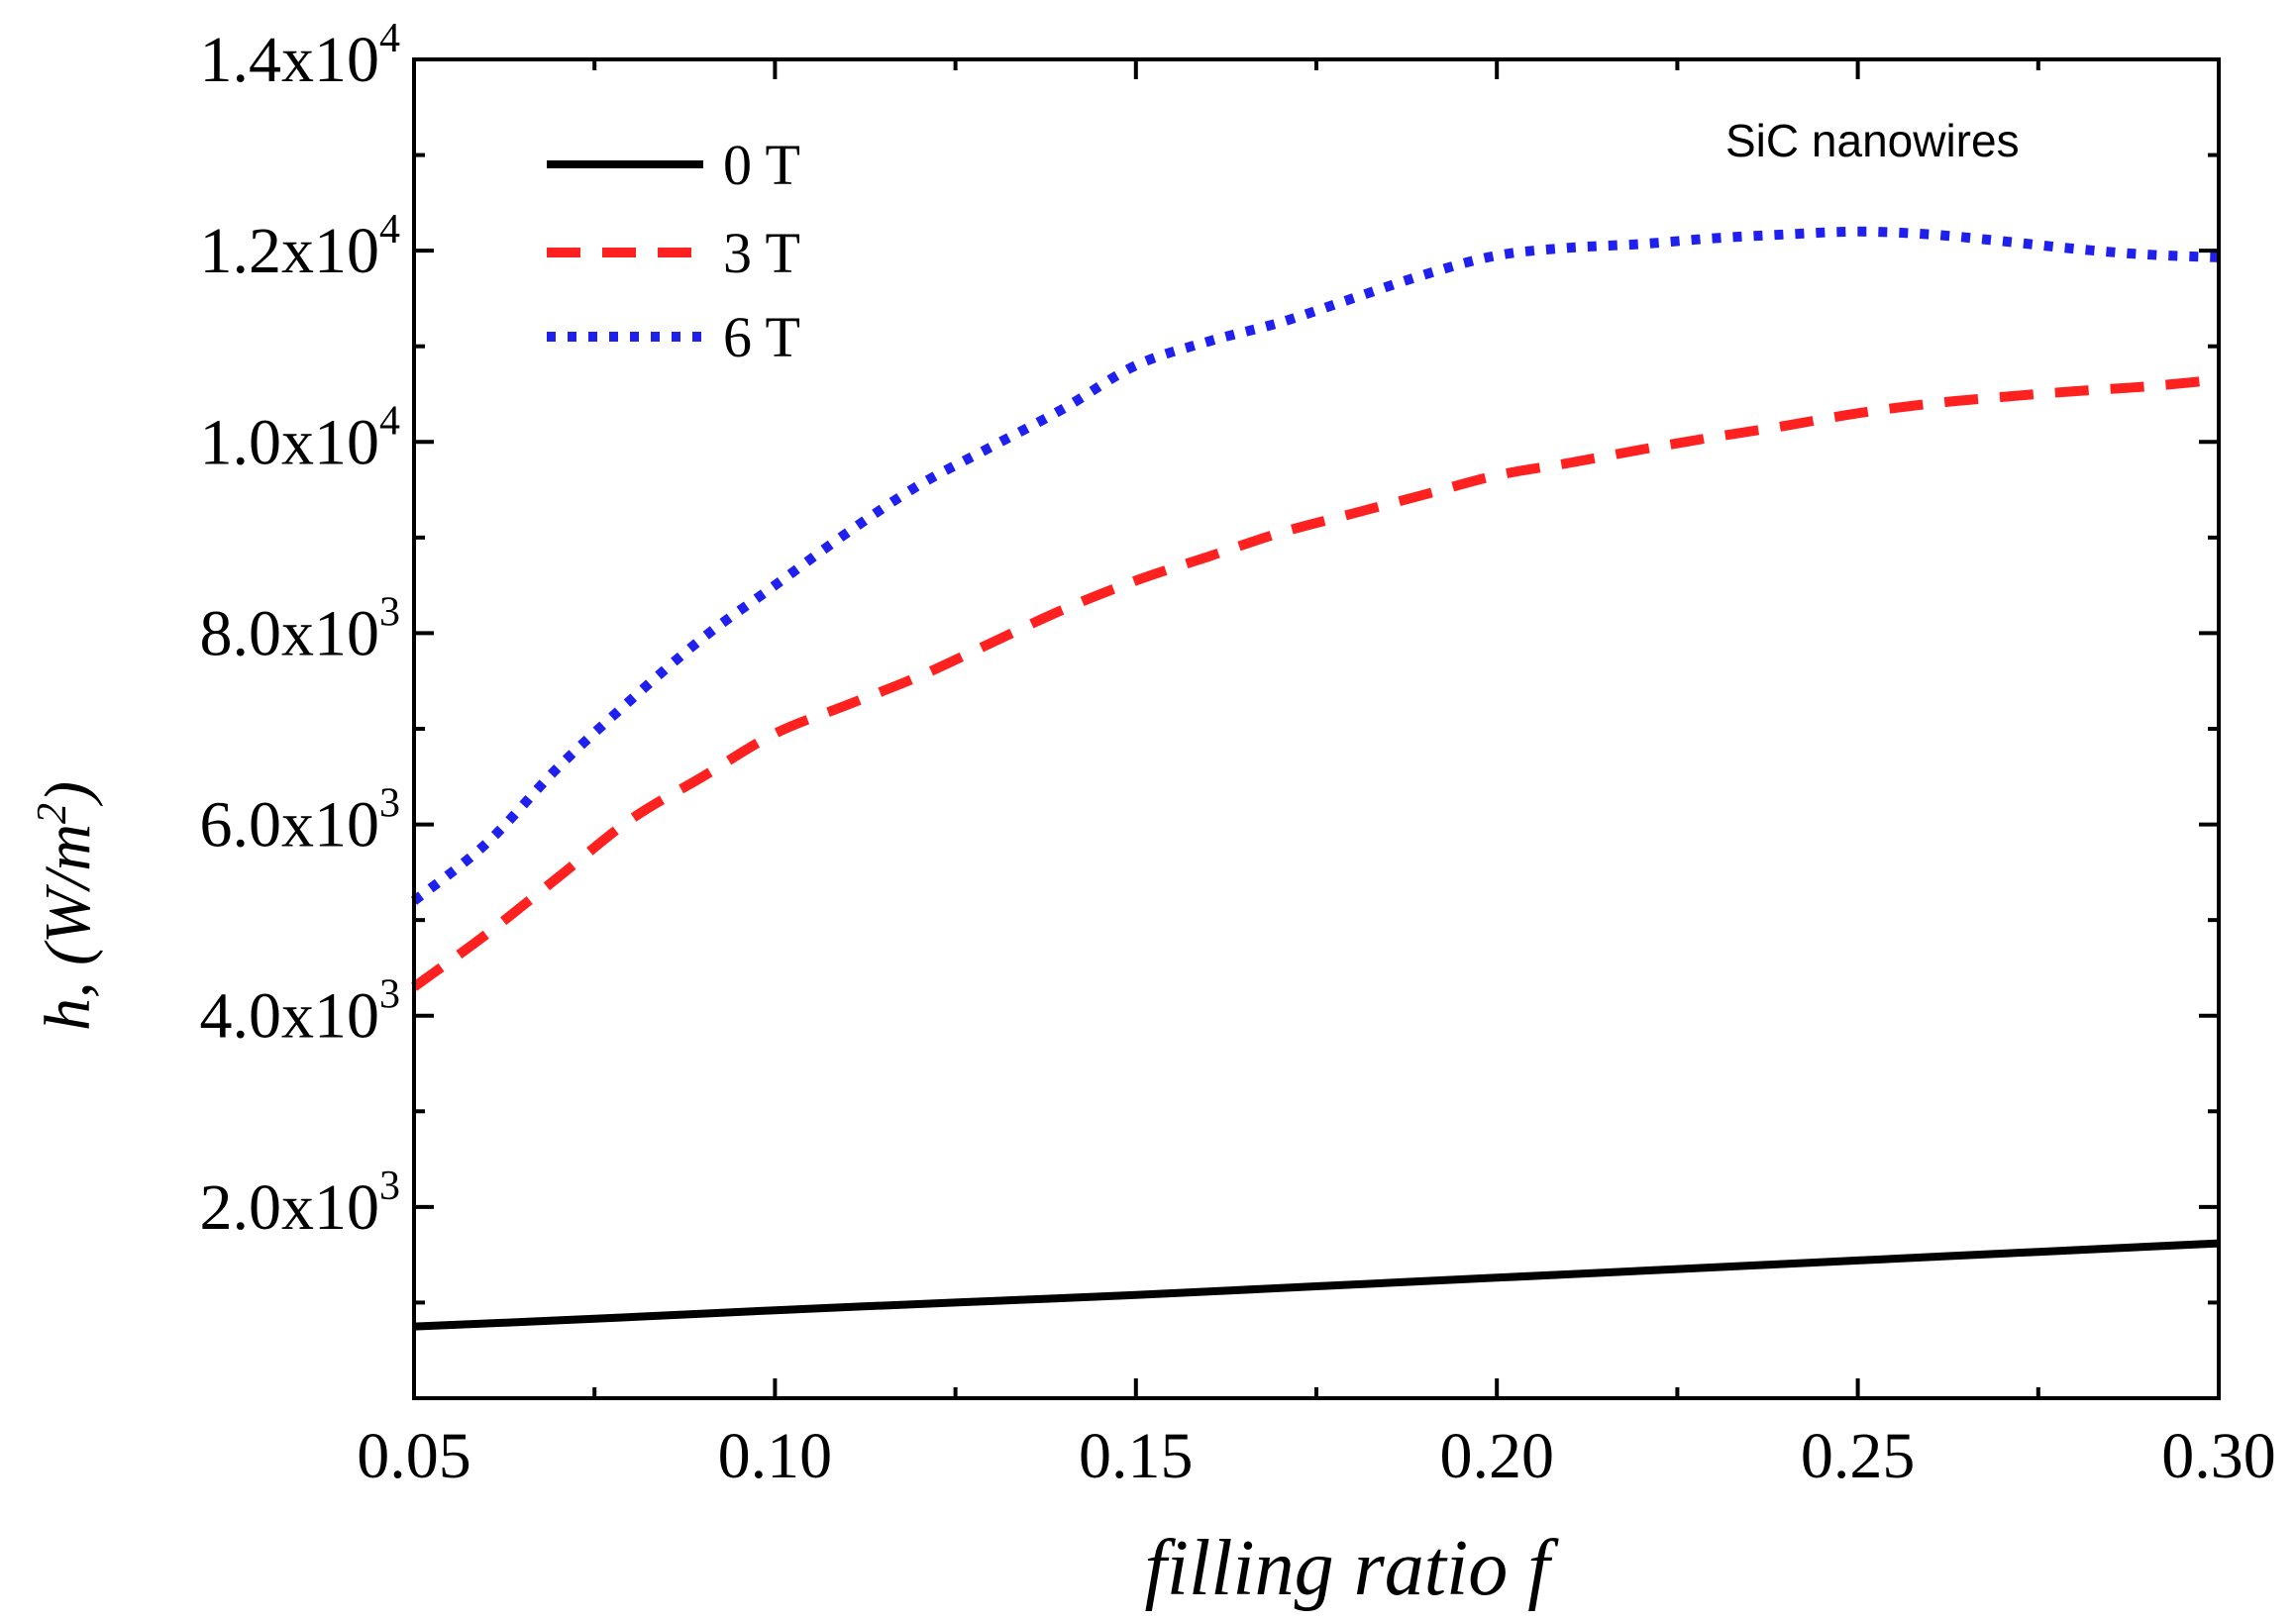  Describe the element at coordinates (1496, 1456) in the screenshot. I see `x-tick-label: 0.20` at that location.